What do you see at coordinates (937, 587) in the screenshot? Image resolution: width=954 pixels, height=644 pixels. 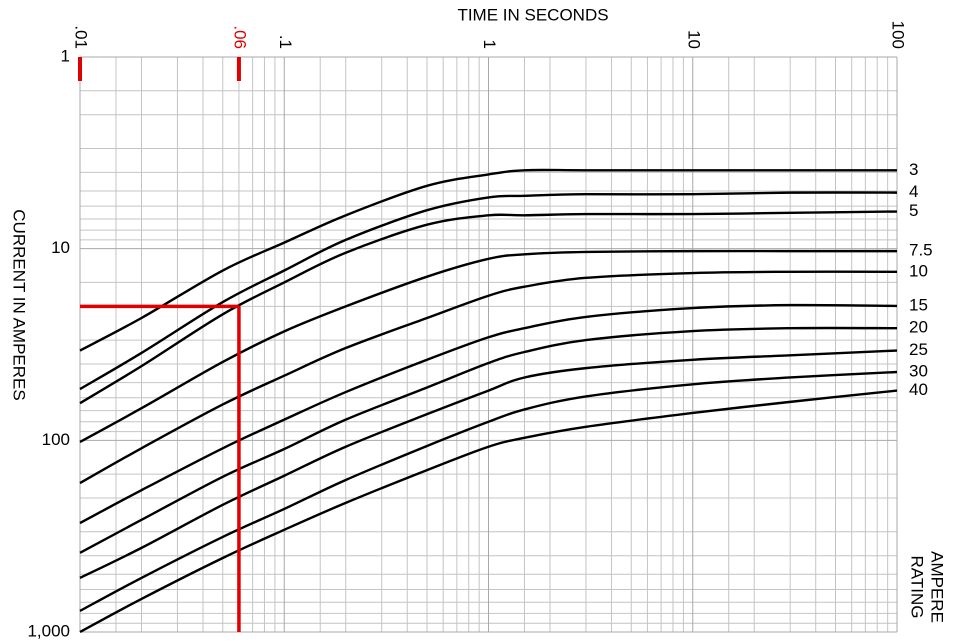 I see `legend-title: AMPERE` at bounding box center [937, 587].